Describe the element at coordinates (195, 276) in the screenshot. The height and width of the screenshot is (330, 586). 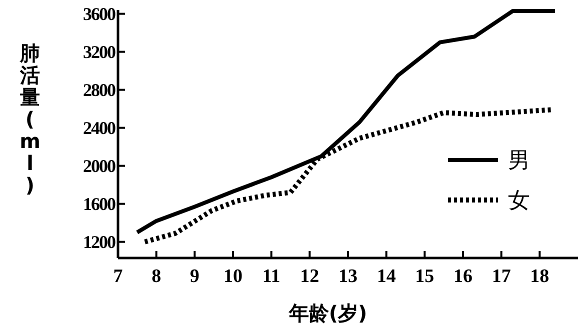
I see `x-tick-label: 9` at that location.